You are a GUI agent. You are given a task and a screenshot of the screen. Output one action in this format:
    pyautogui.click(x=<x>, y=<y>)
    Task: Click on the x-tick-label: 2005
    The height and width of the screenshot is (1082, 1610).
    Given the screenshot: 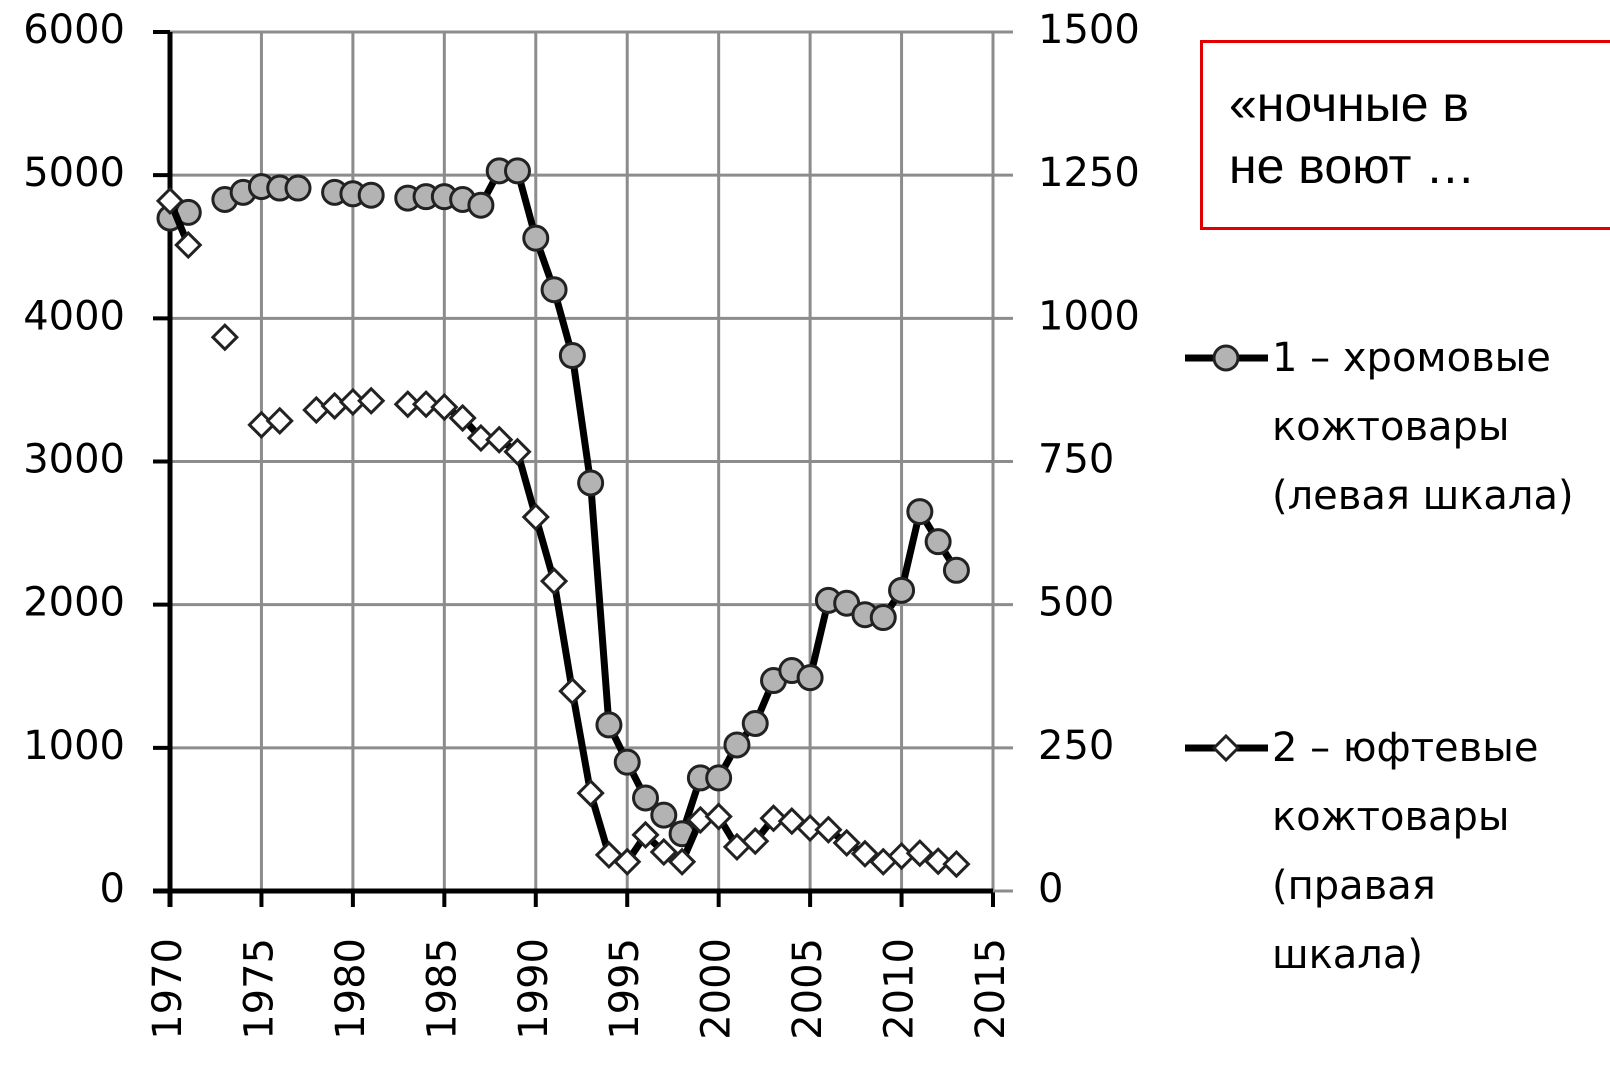 What is the action you would take?
    pyautogui.click(x=808, y=989)
    